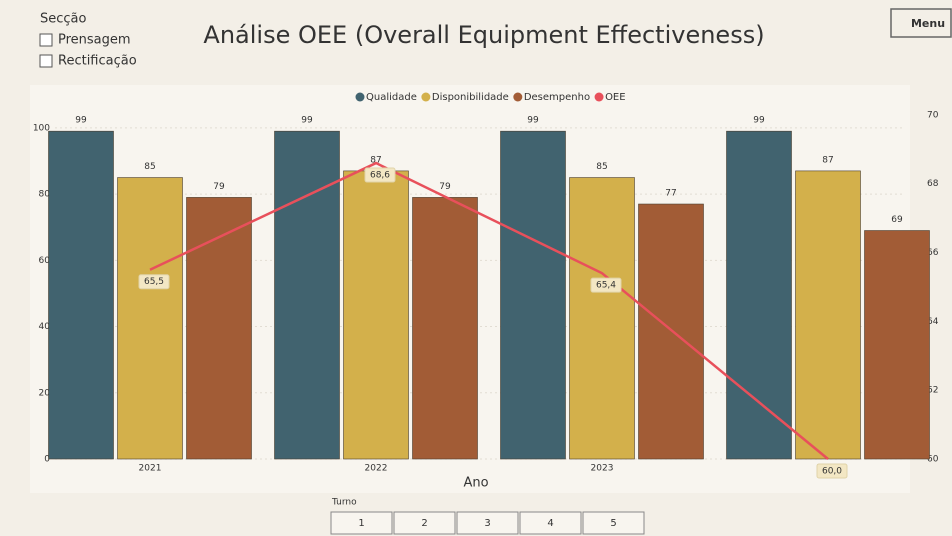  I want to click on menu-label: Menu, so click(928, 23).